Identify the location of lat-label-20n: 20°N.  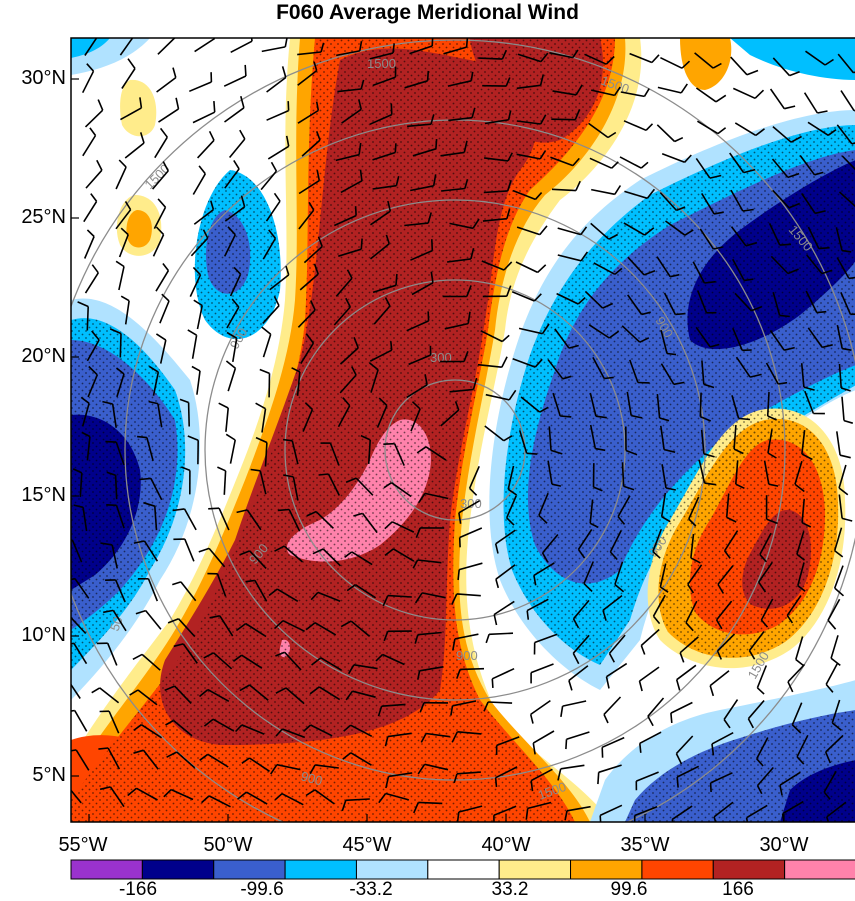
(34, 356).